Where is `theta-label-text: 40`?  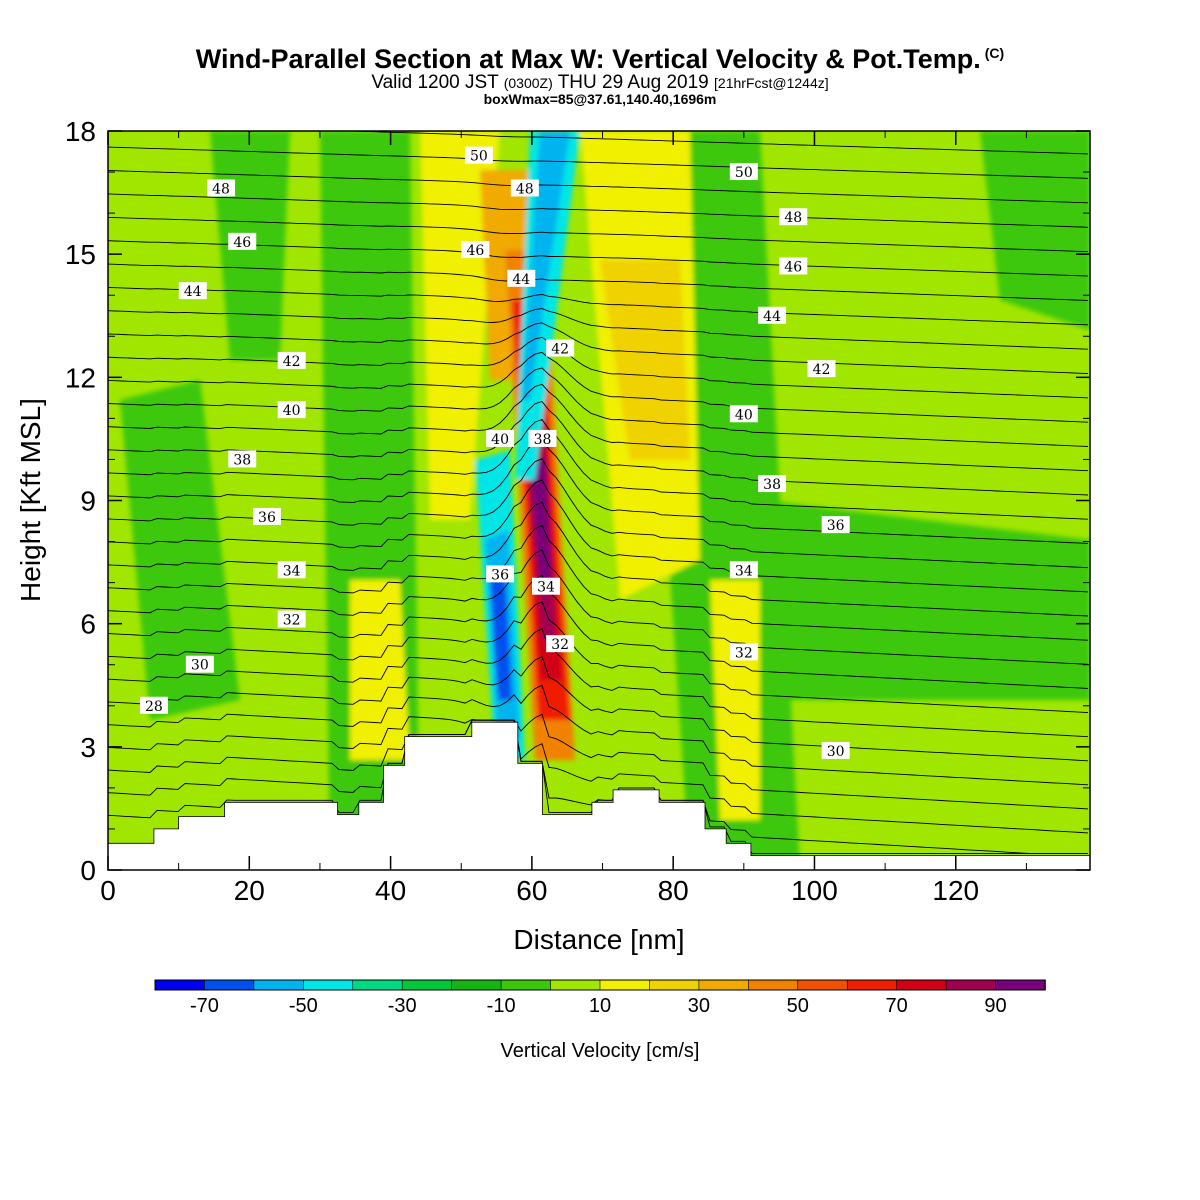 theta-label-text: 40 is located at coordinates (500, 440).